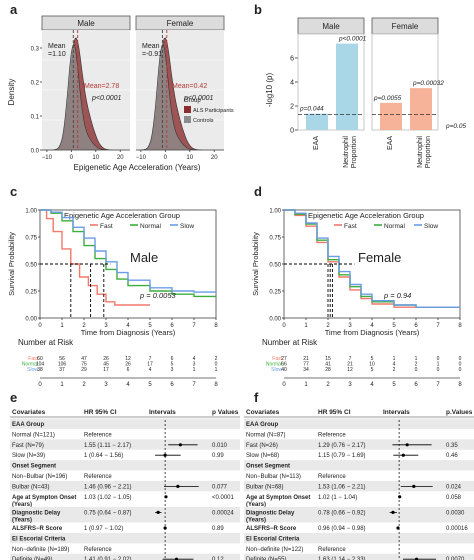  I want to click on table-hr-cell: 0.96 (0.94 − 0.98), so click(342, 529).